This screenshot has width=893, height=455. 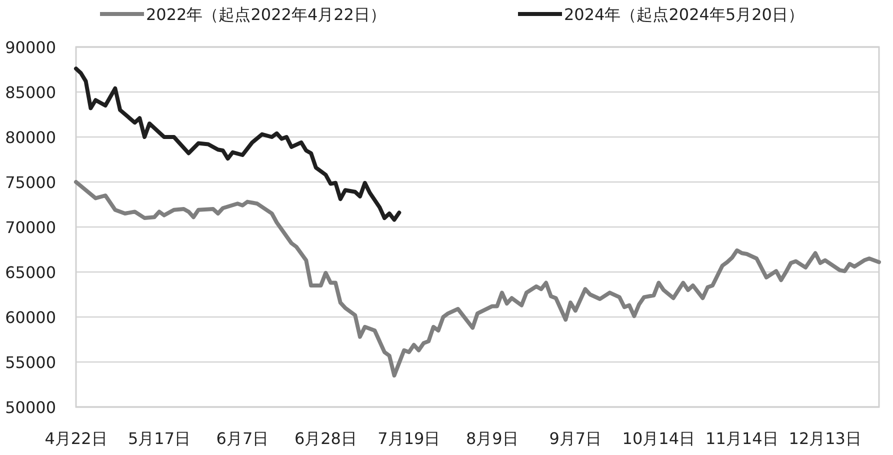 I want to click on x-tick-label: 9月7日, so click(x=575, y=438).